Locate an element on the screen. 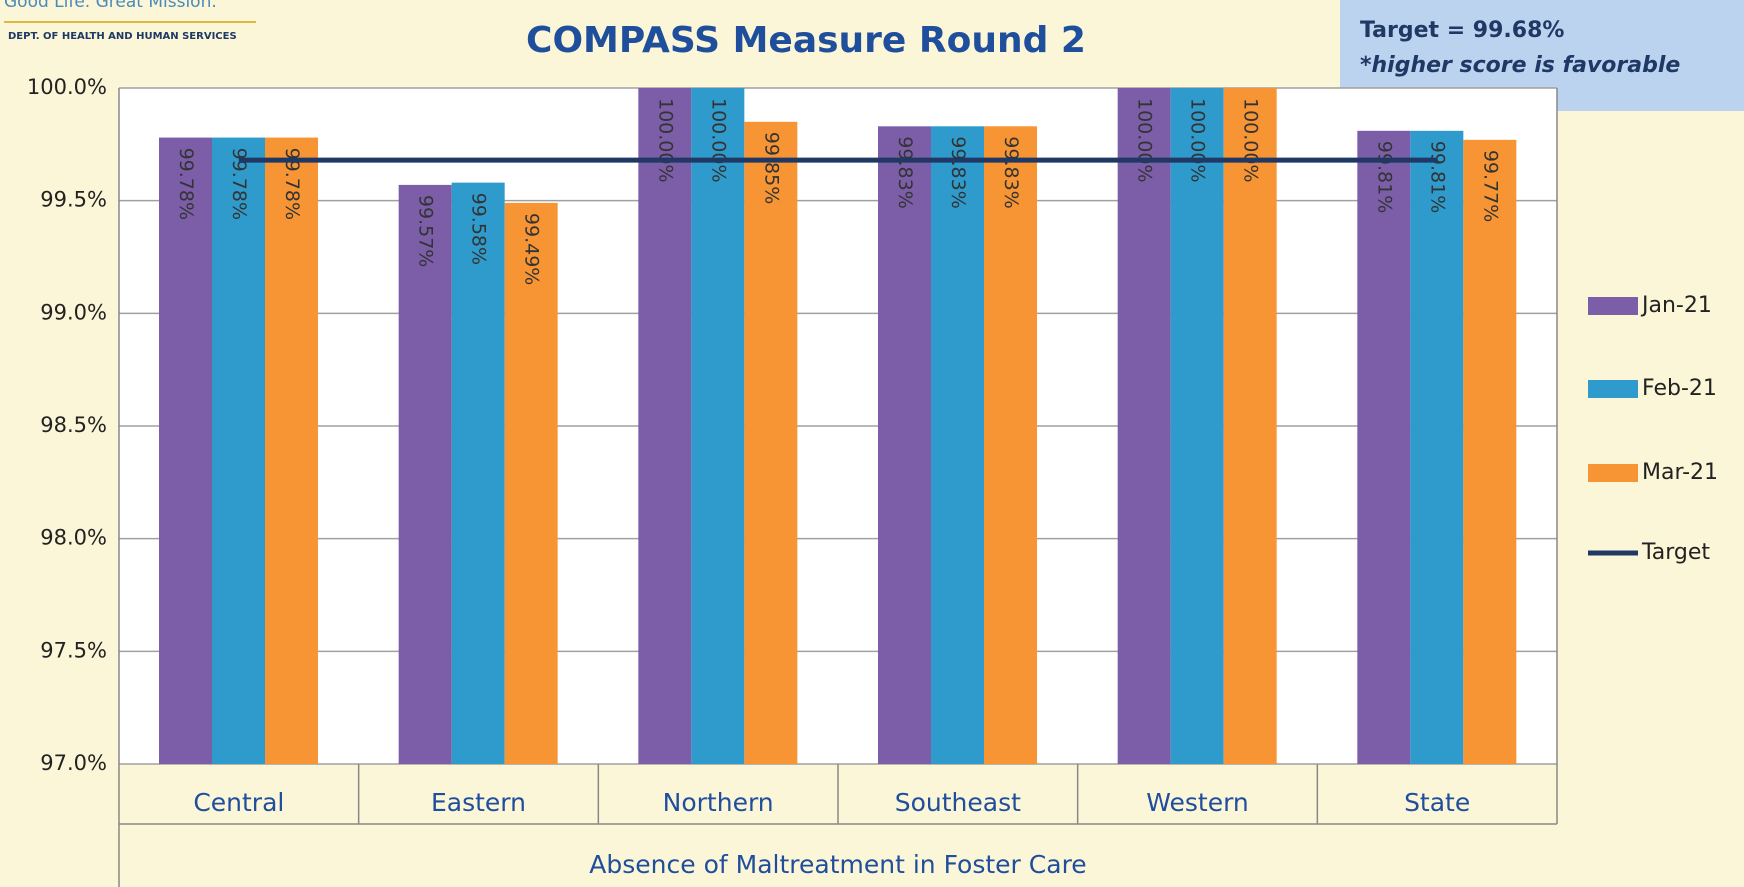  x-tick-label: Eastern is located at coordinates (478, 802).